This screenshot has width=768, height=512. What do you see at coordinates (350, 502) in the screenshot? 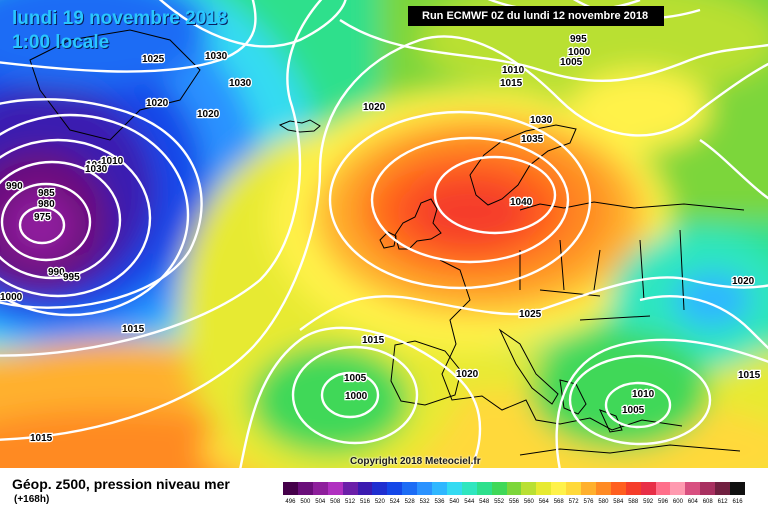
I see `scale-label: 512` at bounding box center [350, 502].